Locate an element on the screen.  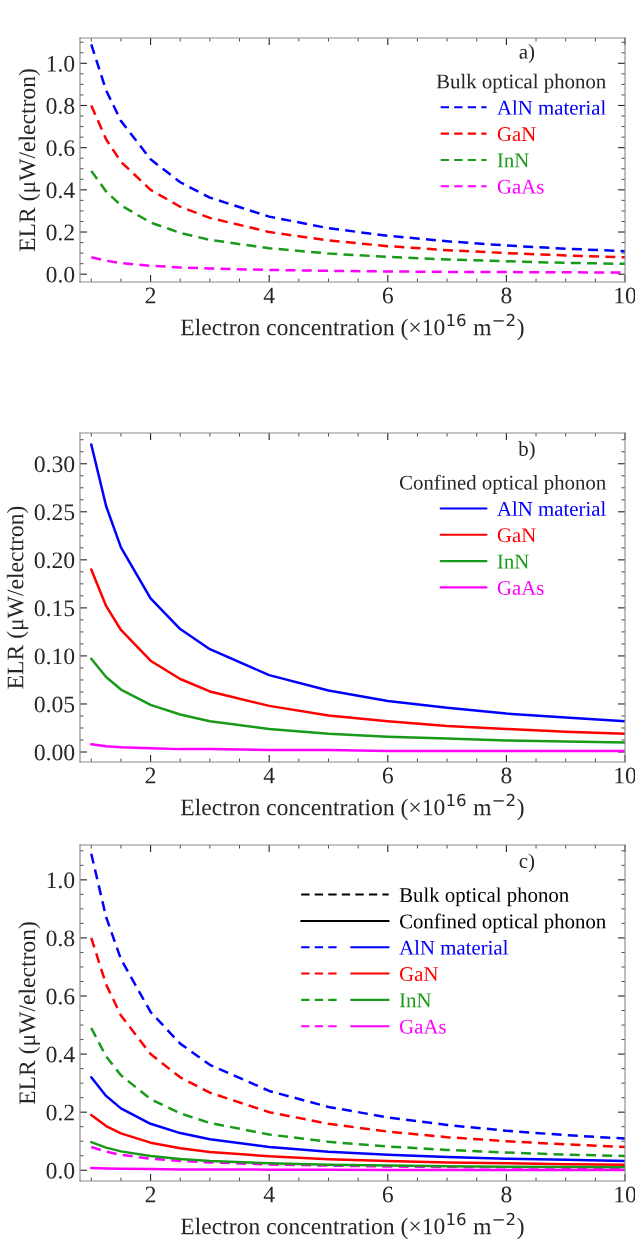
annotation: c) is located at coordinates (527, 863).